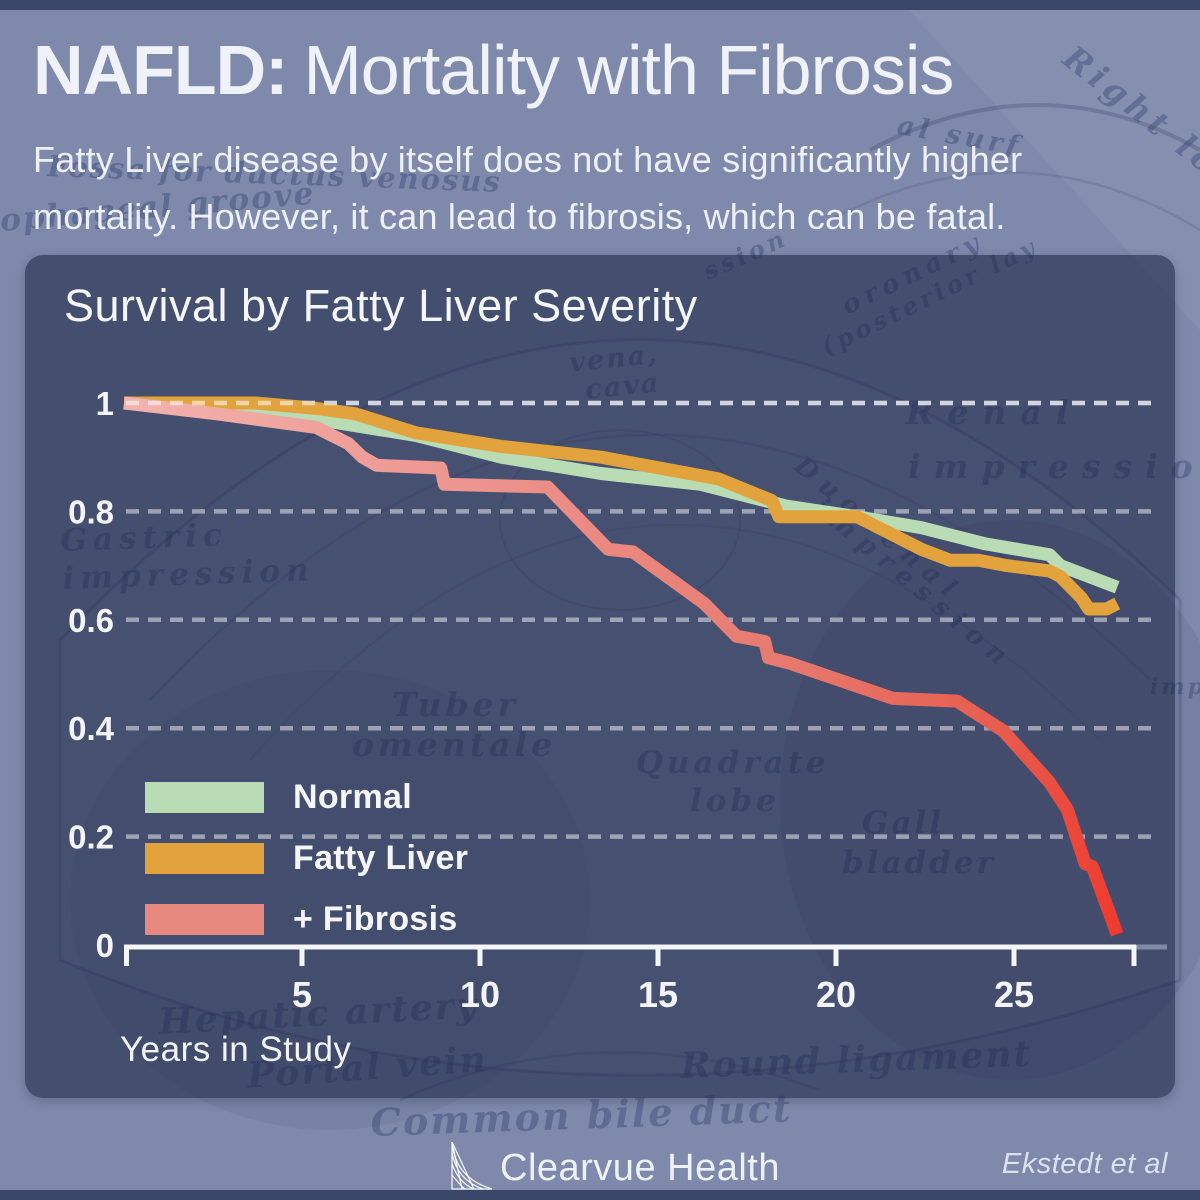 This screenshot has width=1200, height=1200. I want to click on legend-label-normal: Normal, so click(352, 796).